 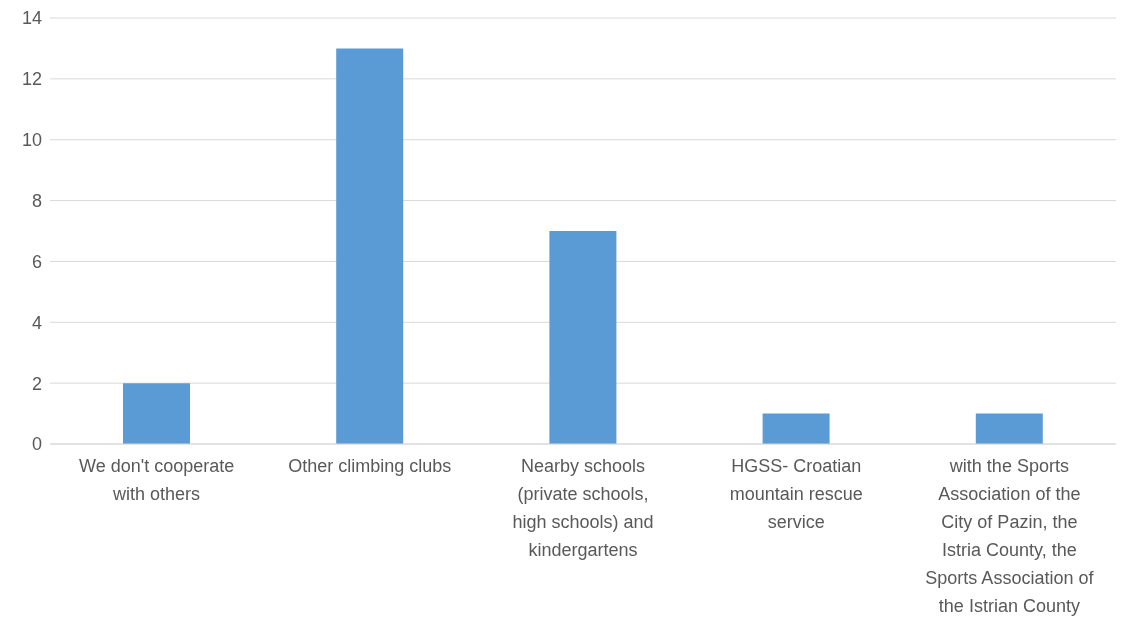 What do you see at coordinates (36, 322) in the screenshot?
I see `y-tick-label: 4` at bounding box center [36, 322].